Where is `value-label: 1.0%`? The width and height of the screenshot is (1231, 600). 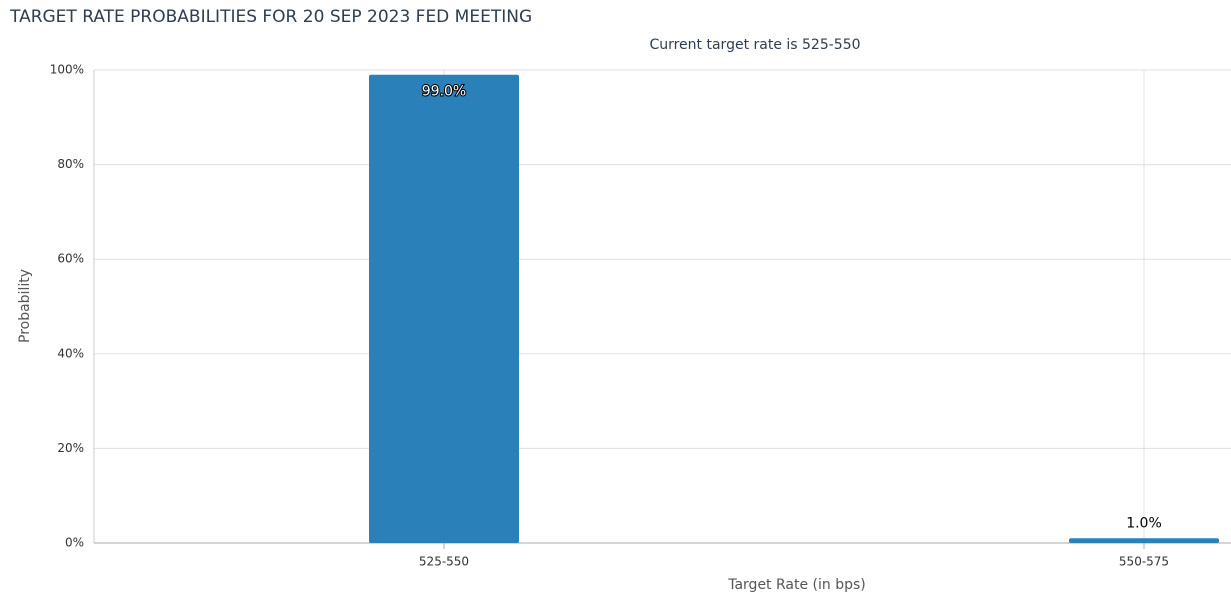
value-label: 1.0% is located at coordinates (1144, 523).